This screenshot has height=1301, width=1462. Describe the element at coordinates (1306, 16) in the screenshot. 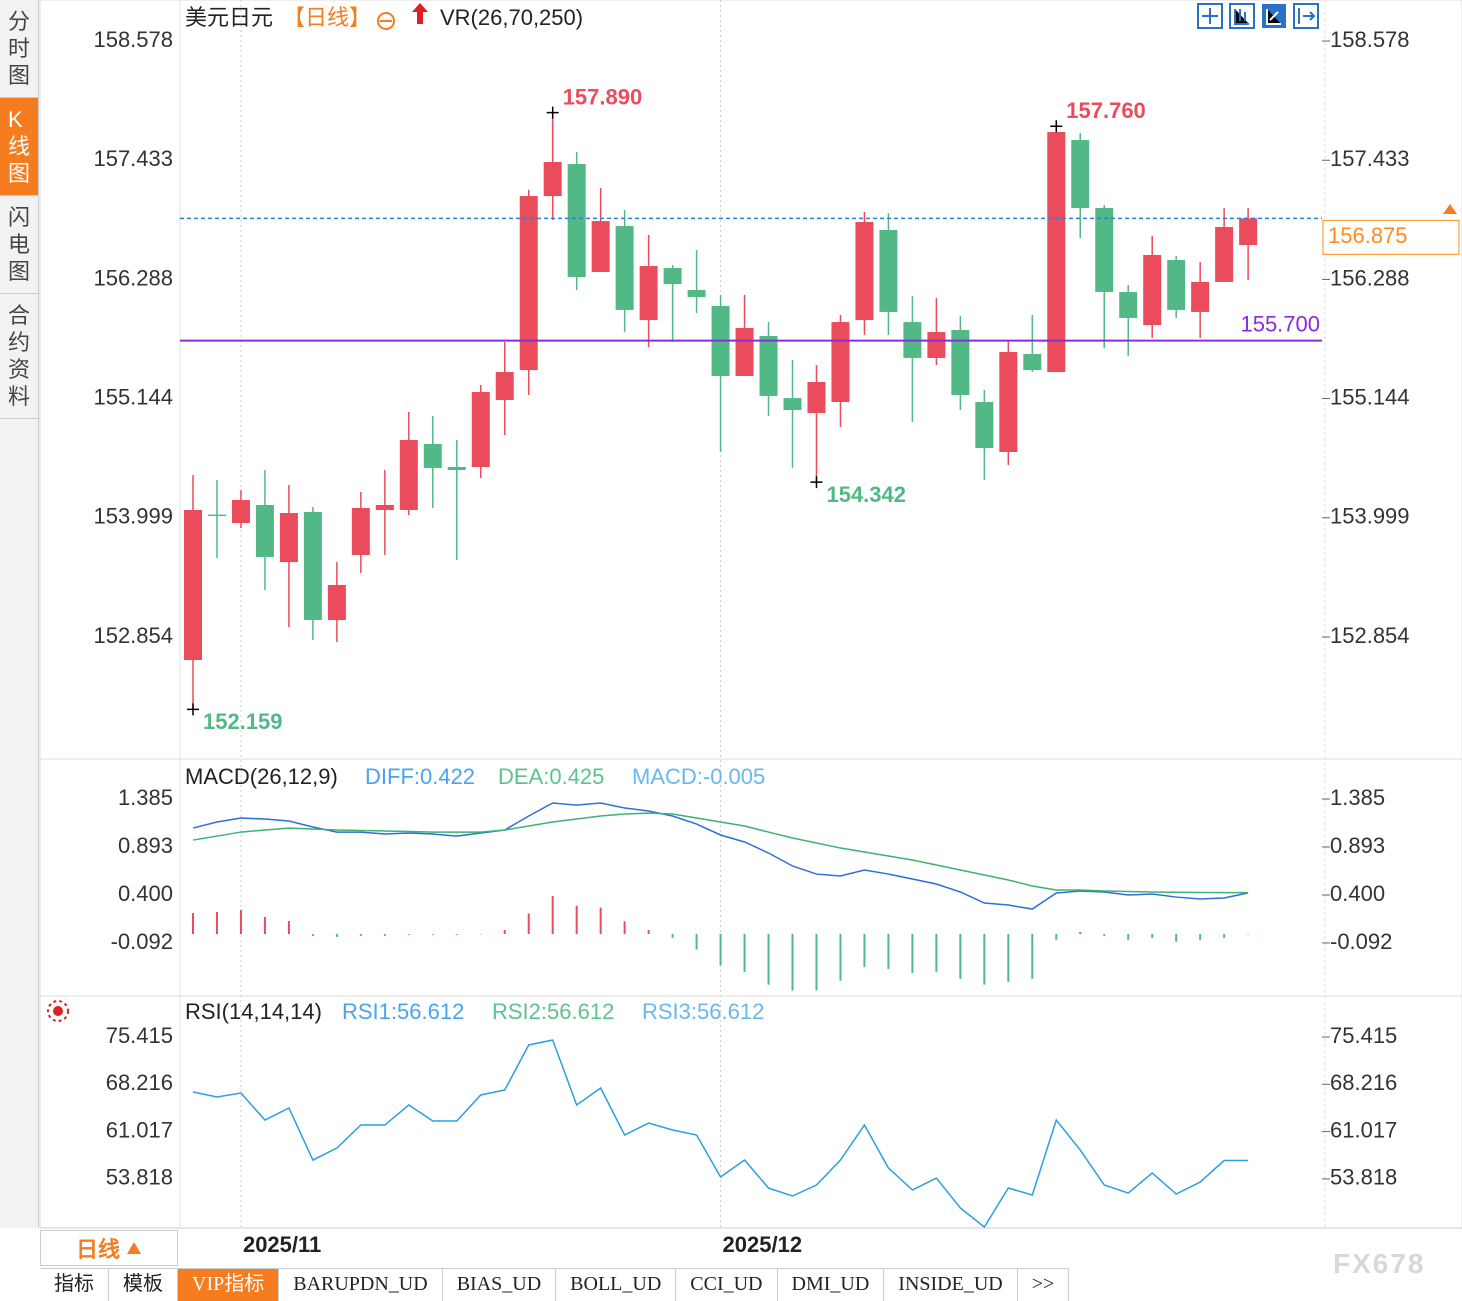

I see `tool-move` at that location.